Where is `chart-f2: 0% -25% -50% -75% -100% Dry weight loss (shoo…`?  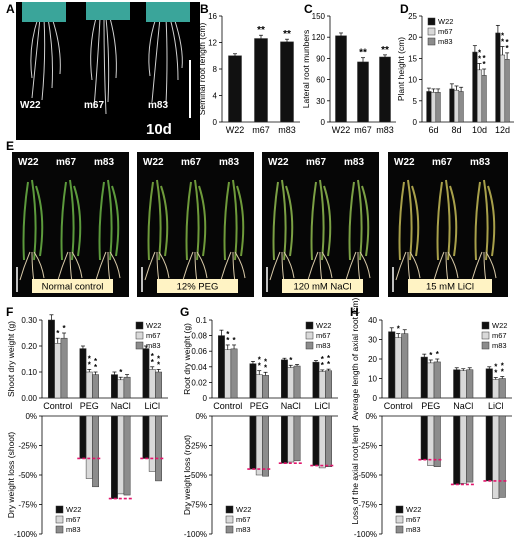 chart-f2: 0% -25% -50% -75% -100% Dry weight loss (shoo… is located at coordinates (87, 475).